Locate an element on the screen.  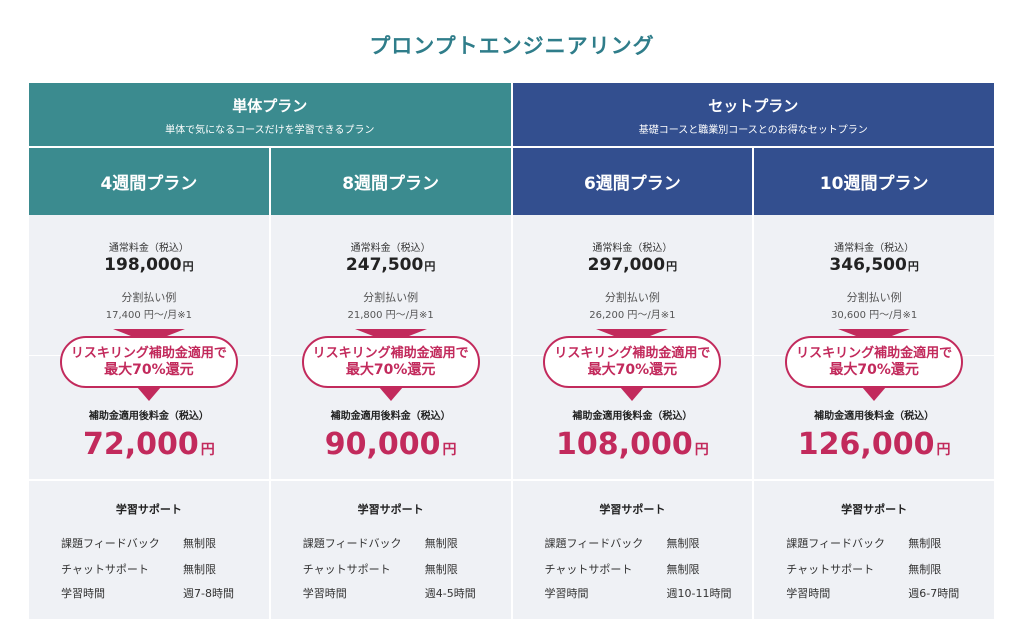
support-hours-value: 週6-7時間 is located at coordinates (934, 593).